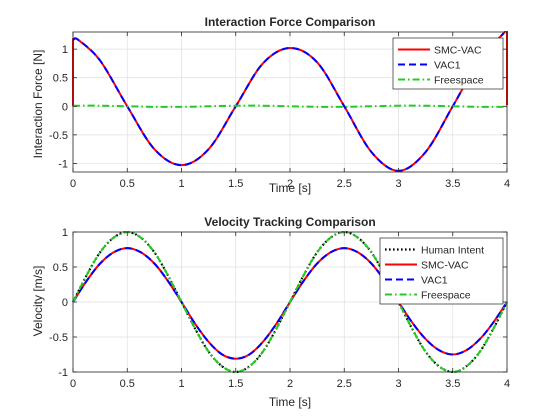 Image resolution: width=560 pixels, height=420 pixels. What do you see at coordinates (58, 136) in the screenshot?
I see `force-y-tick-label: -0.5` at bounding box center [58, 136].